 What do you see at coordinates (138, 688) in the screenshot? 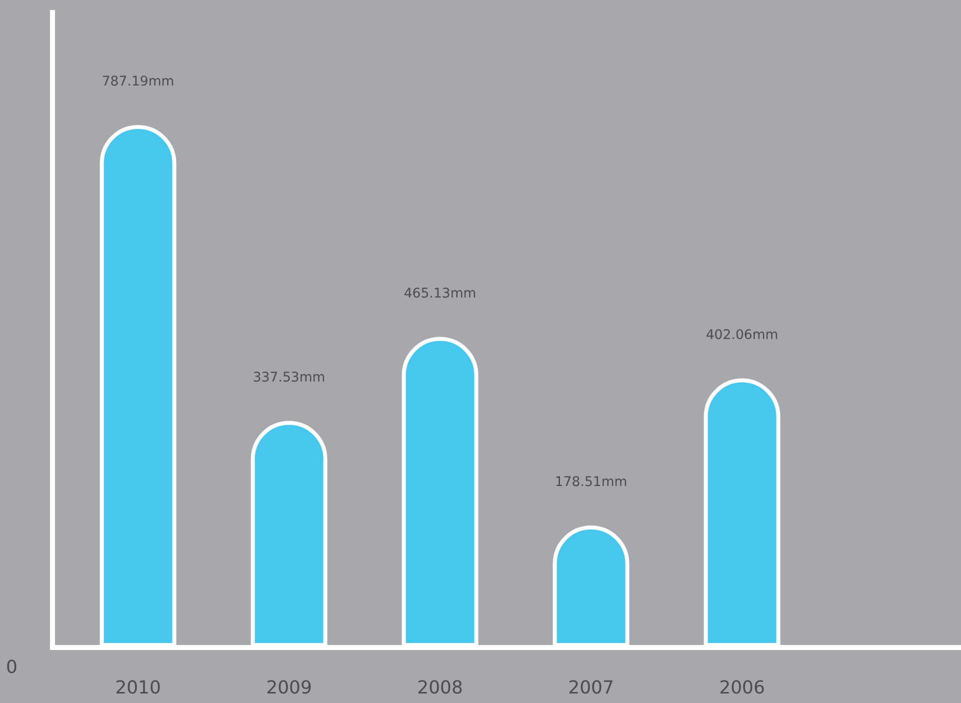
I see `x-tick-label: 2010` at bounding box center [138, 688].